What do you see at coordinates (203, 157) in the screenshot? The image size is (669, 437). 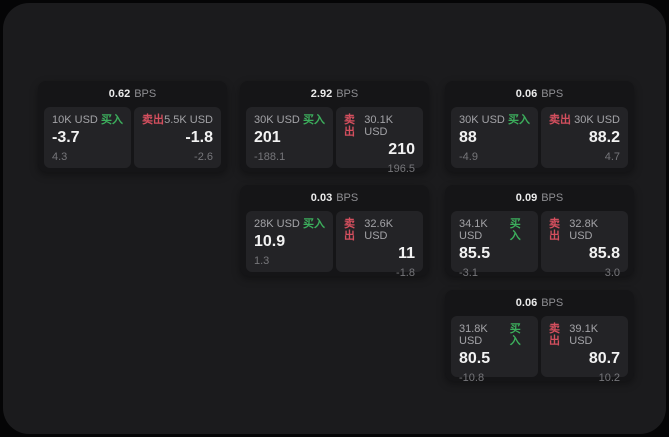 I see `sell-sub-value: -2.6` at bounding box center [203, 157].